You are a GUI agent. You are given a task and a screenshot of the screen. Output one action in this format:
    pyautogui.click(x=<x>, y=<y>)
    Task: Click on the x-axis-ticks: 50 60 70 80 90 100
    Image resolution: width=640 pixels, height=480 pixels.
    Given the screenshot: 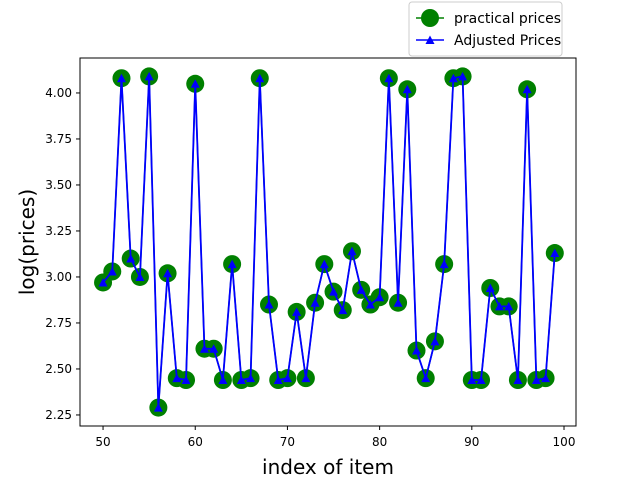 What is the action you would take?
    pyautogui.click(x=335, y=437)
    